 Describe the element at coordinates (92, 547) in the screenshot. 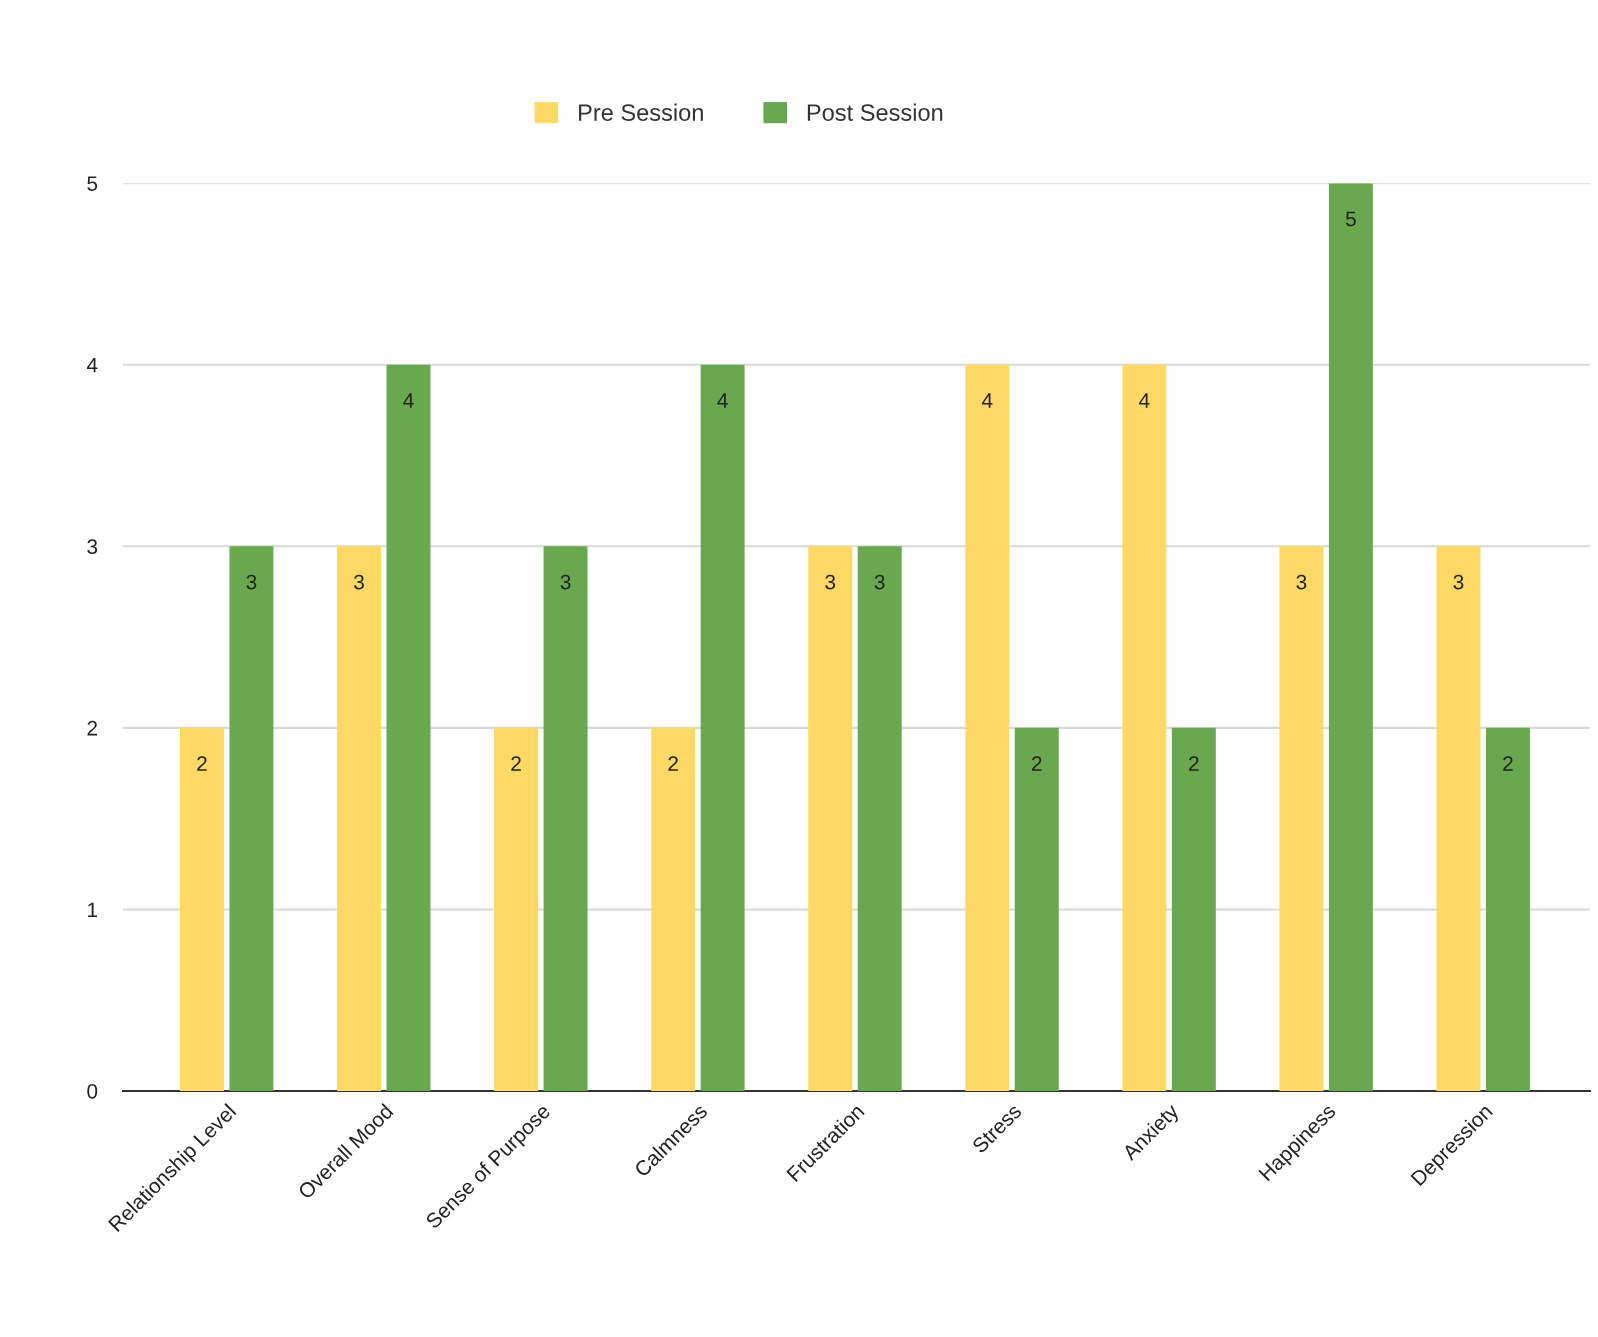

I see `y-tick-label: 3` at that location.